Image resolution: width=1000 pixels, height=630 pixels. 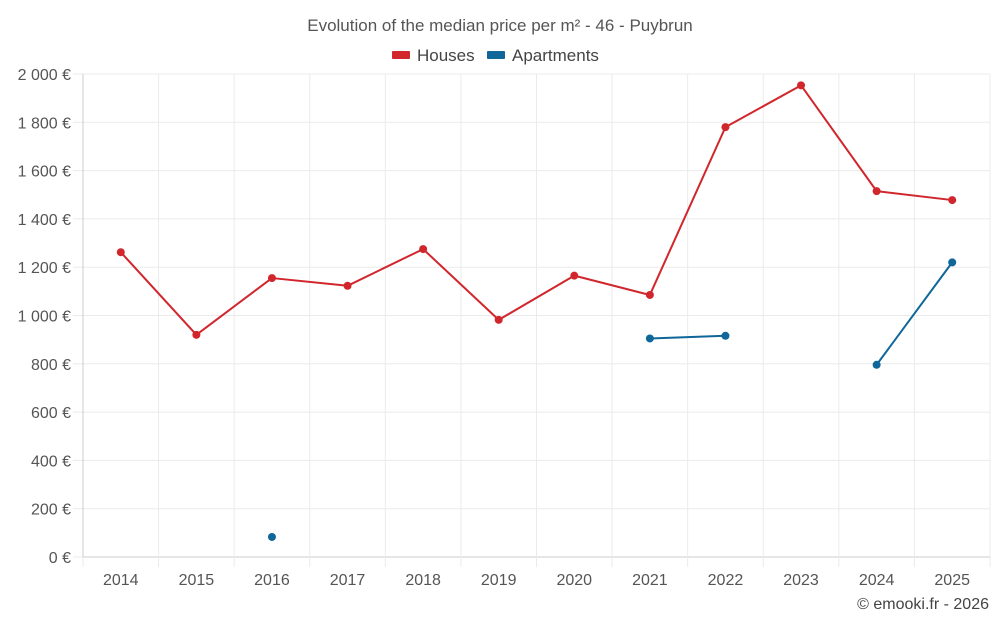 I want to click on x-tick-label: 2023, so click(x=801, y=580).